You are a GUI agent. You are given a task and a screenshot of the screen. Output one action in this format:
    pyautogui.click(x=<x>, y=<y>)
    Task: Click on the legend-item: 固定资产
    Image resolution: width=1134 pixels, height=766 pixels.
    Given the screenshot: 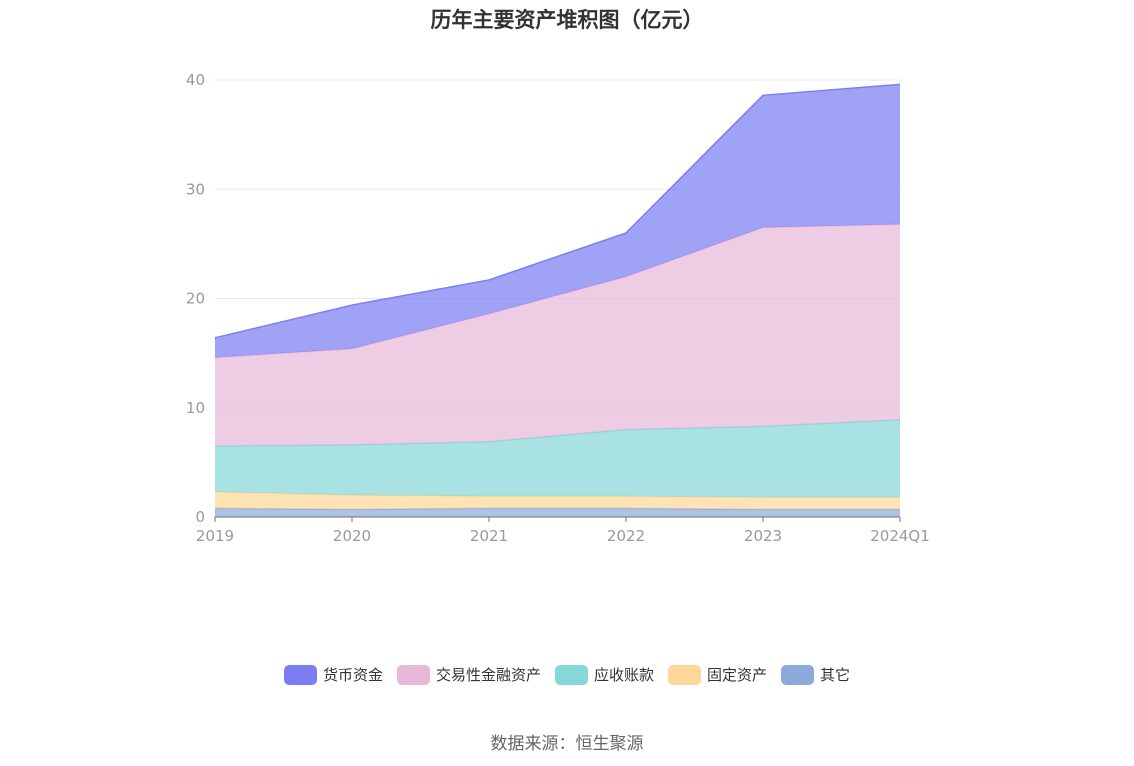 What is the action you would take?
    pyautogui.click(x=717, y=674)
    